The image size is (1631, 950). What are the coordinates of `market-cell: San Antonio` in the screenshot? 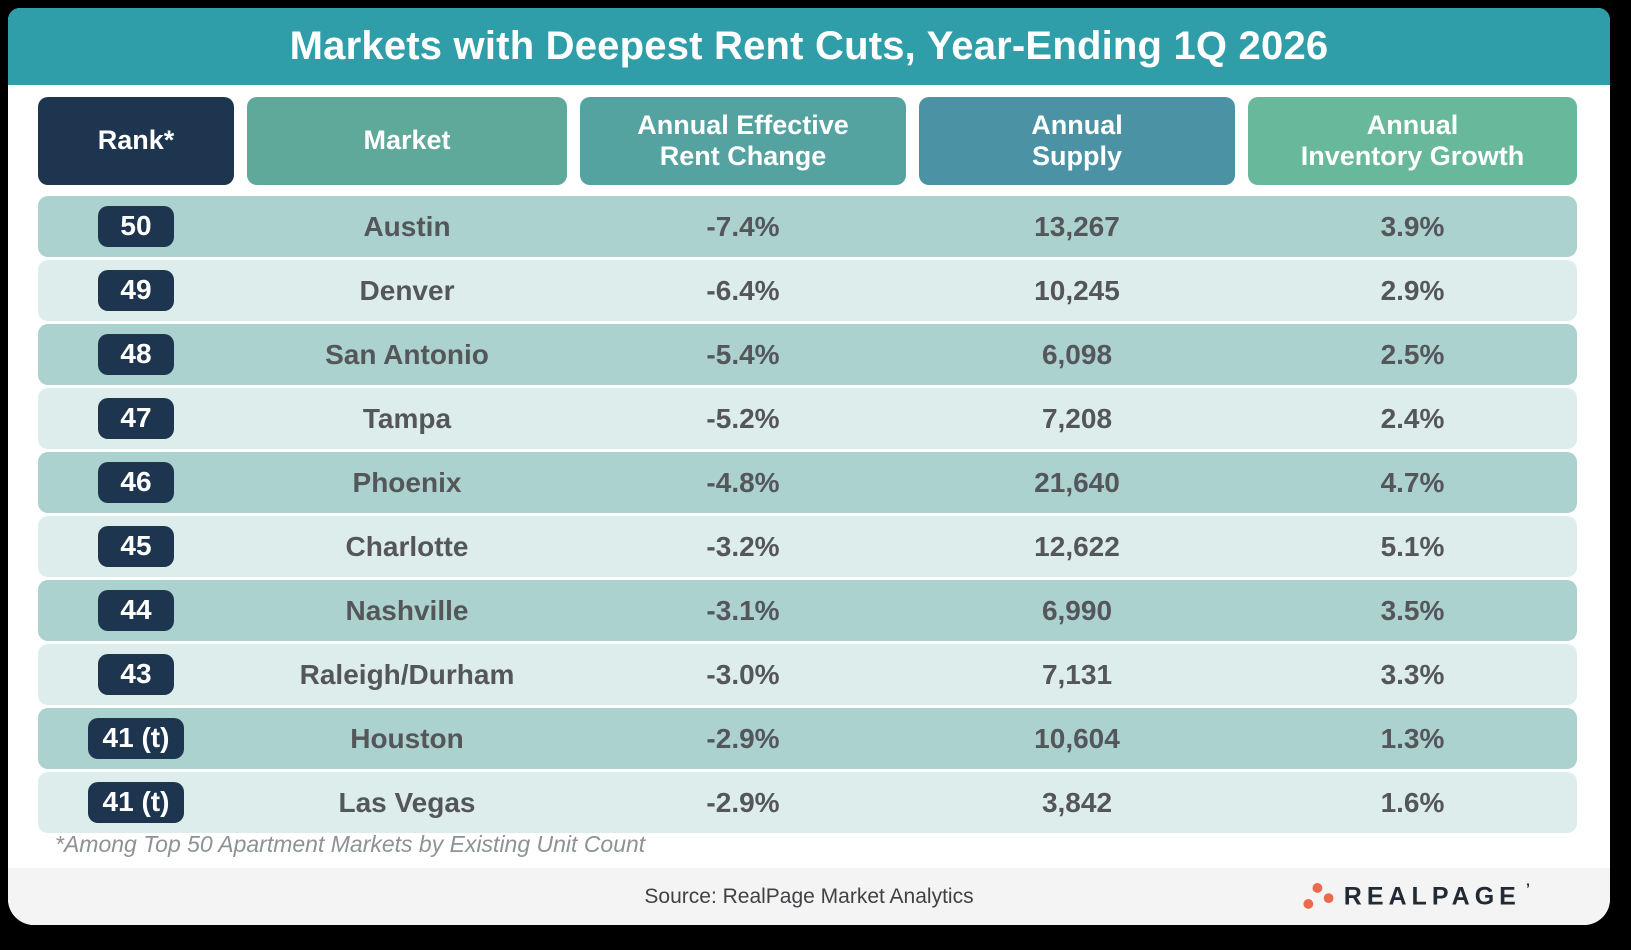 It's located at (407, 354).